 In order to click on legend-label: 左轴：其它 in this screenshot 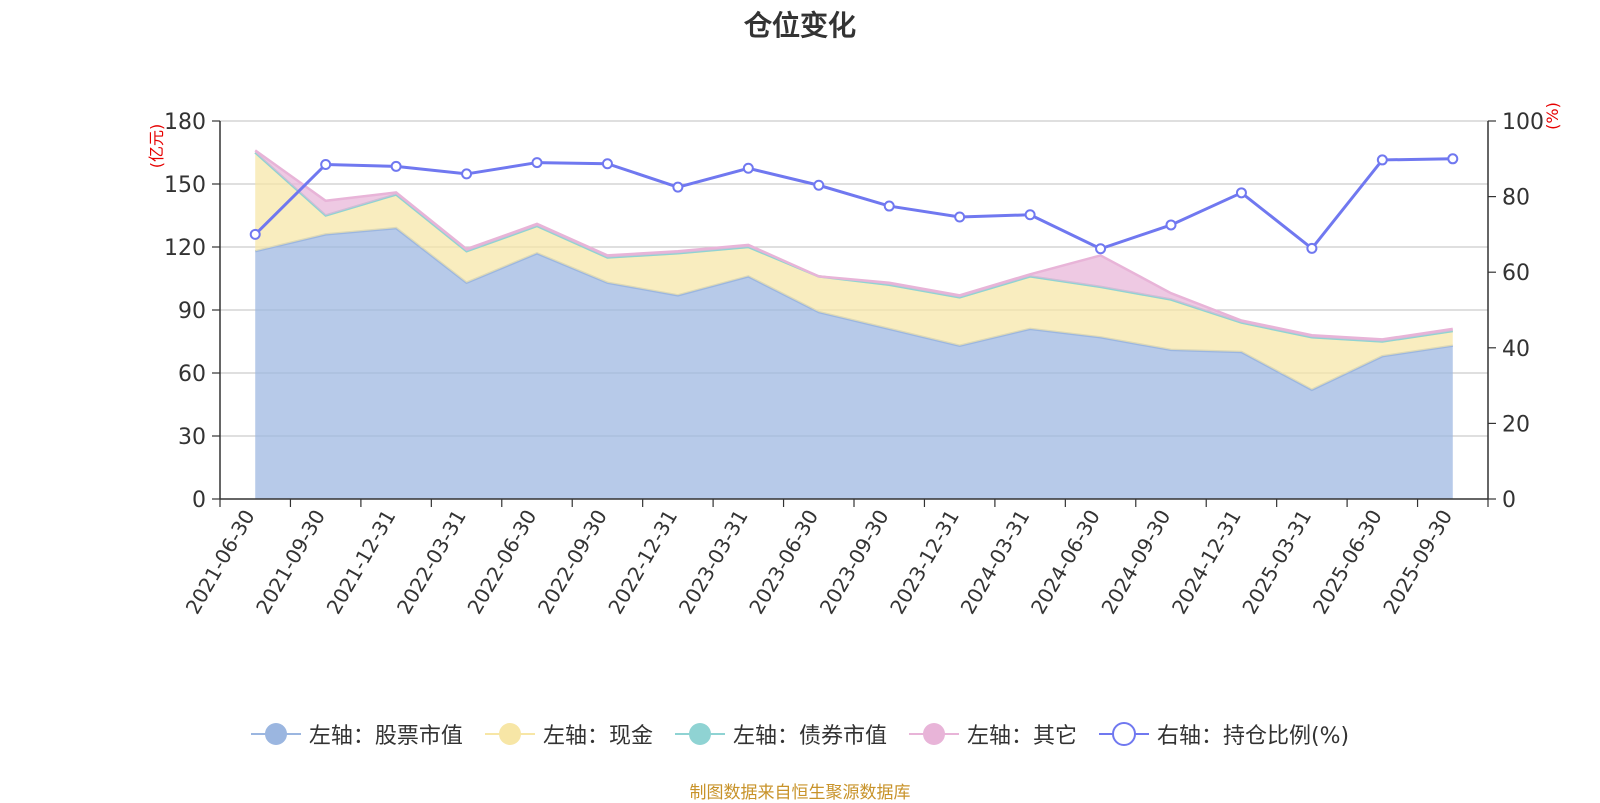, I will do `click(1021, 736)`.